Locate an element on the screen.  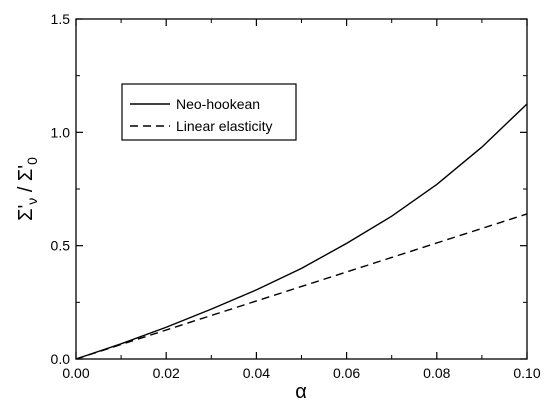
x-tick-label: 0.08 is located at coordinates (436, 373).